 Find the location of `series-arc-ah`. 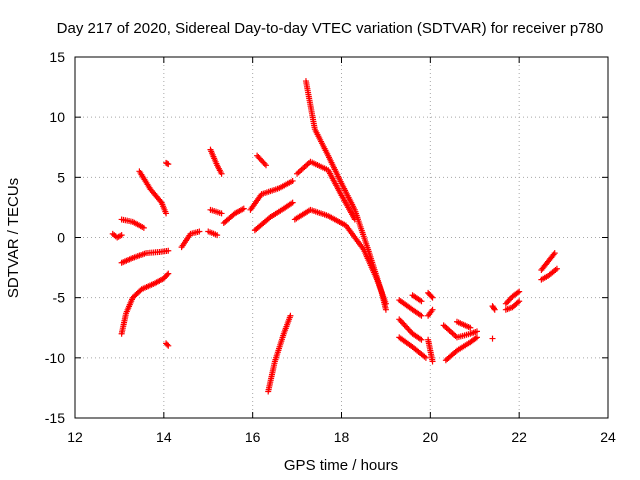

series-arc-ah is located at coordinates (548, 261).